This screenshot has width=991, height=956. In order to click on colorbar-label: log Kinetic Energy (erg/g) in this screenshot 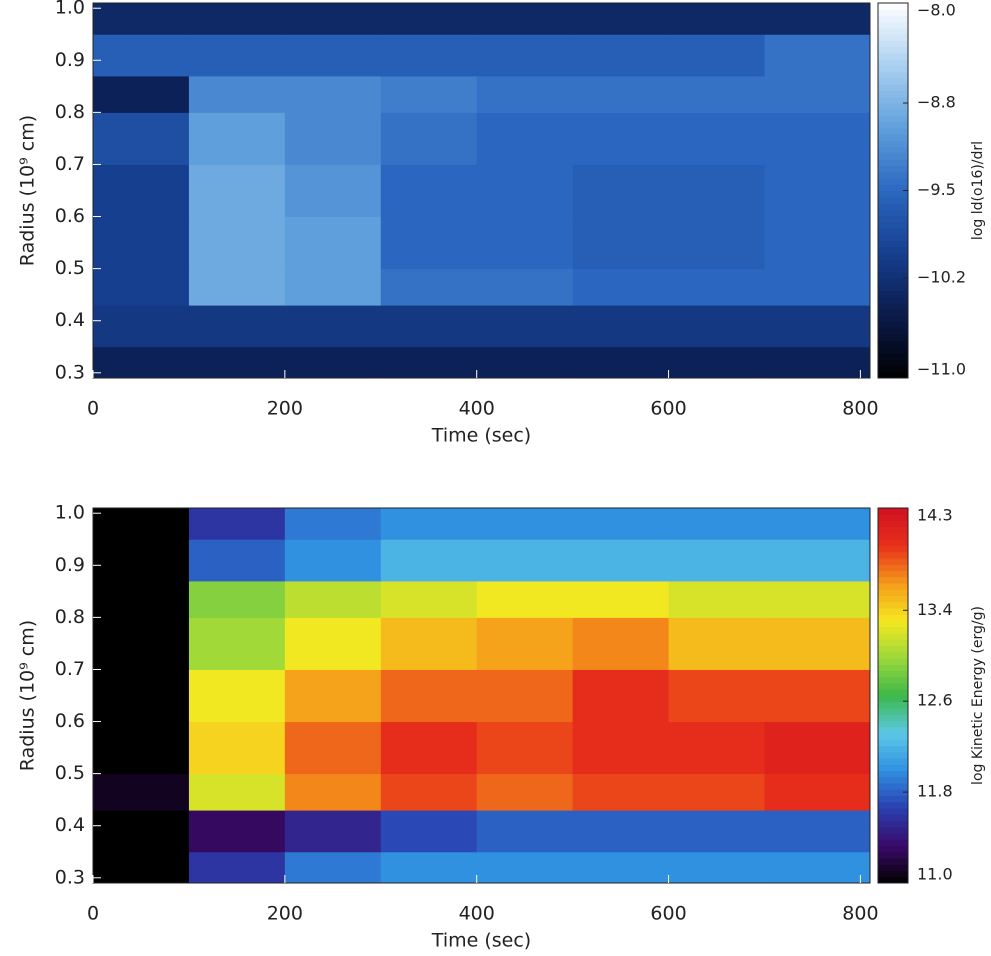, I will do `click(978, 695)`.